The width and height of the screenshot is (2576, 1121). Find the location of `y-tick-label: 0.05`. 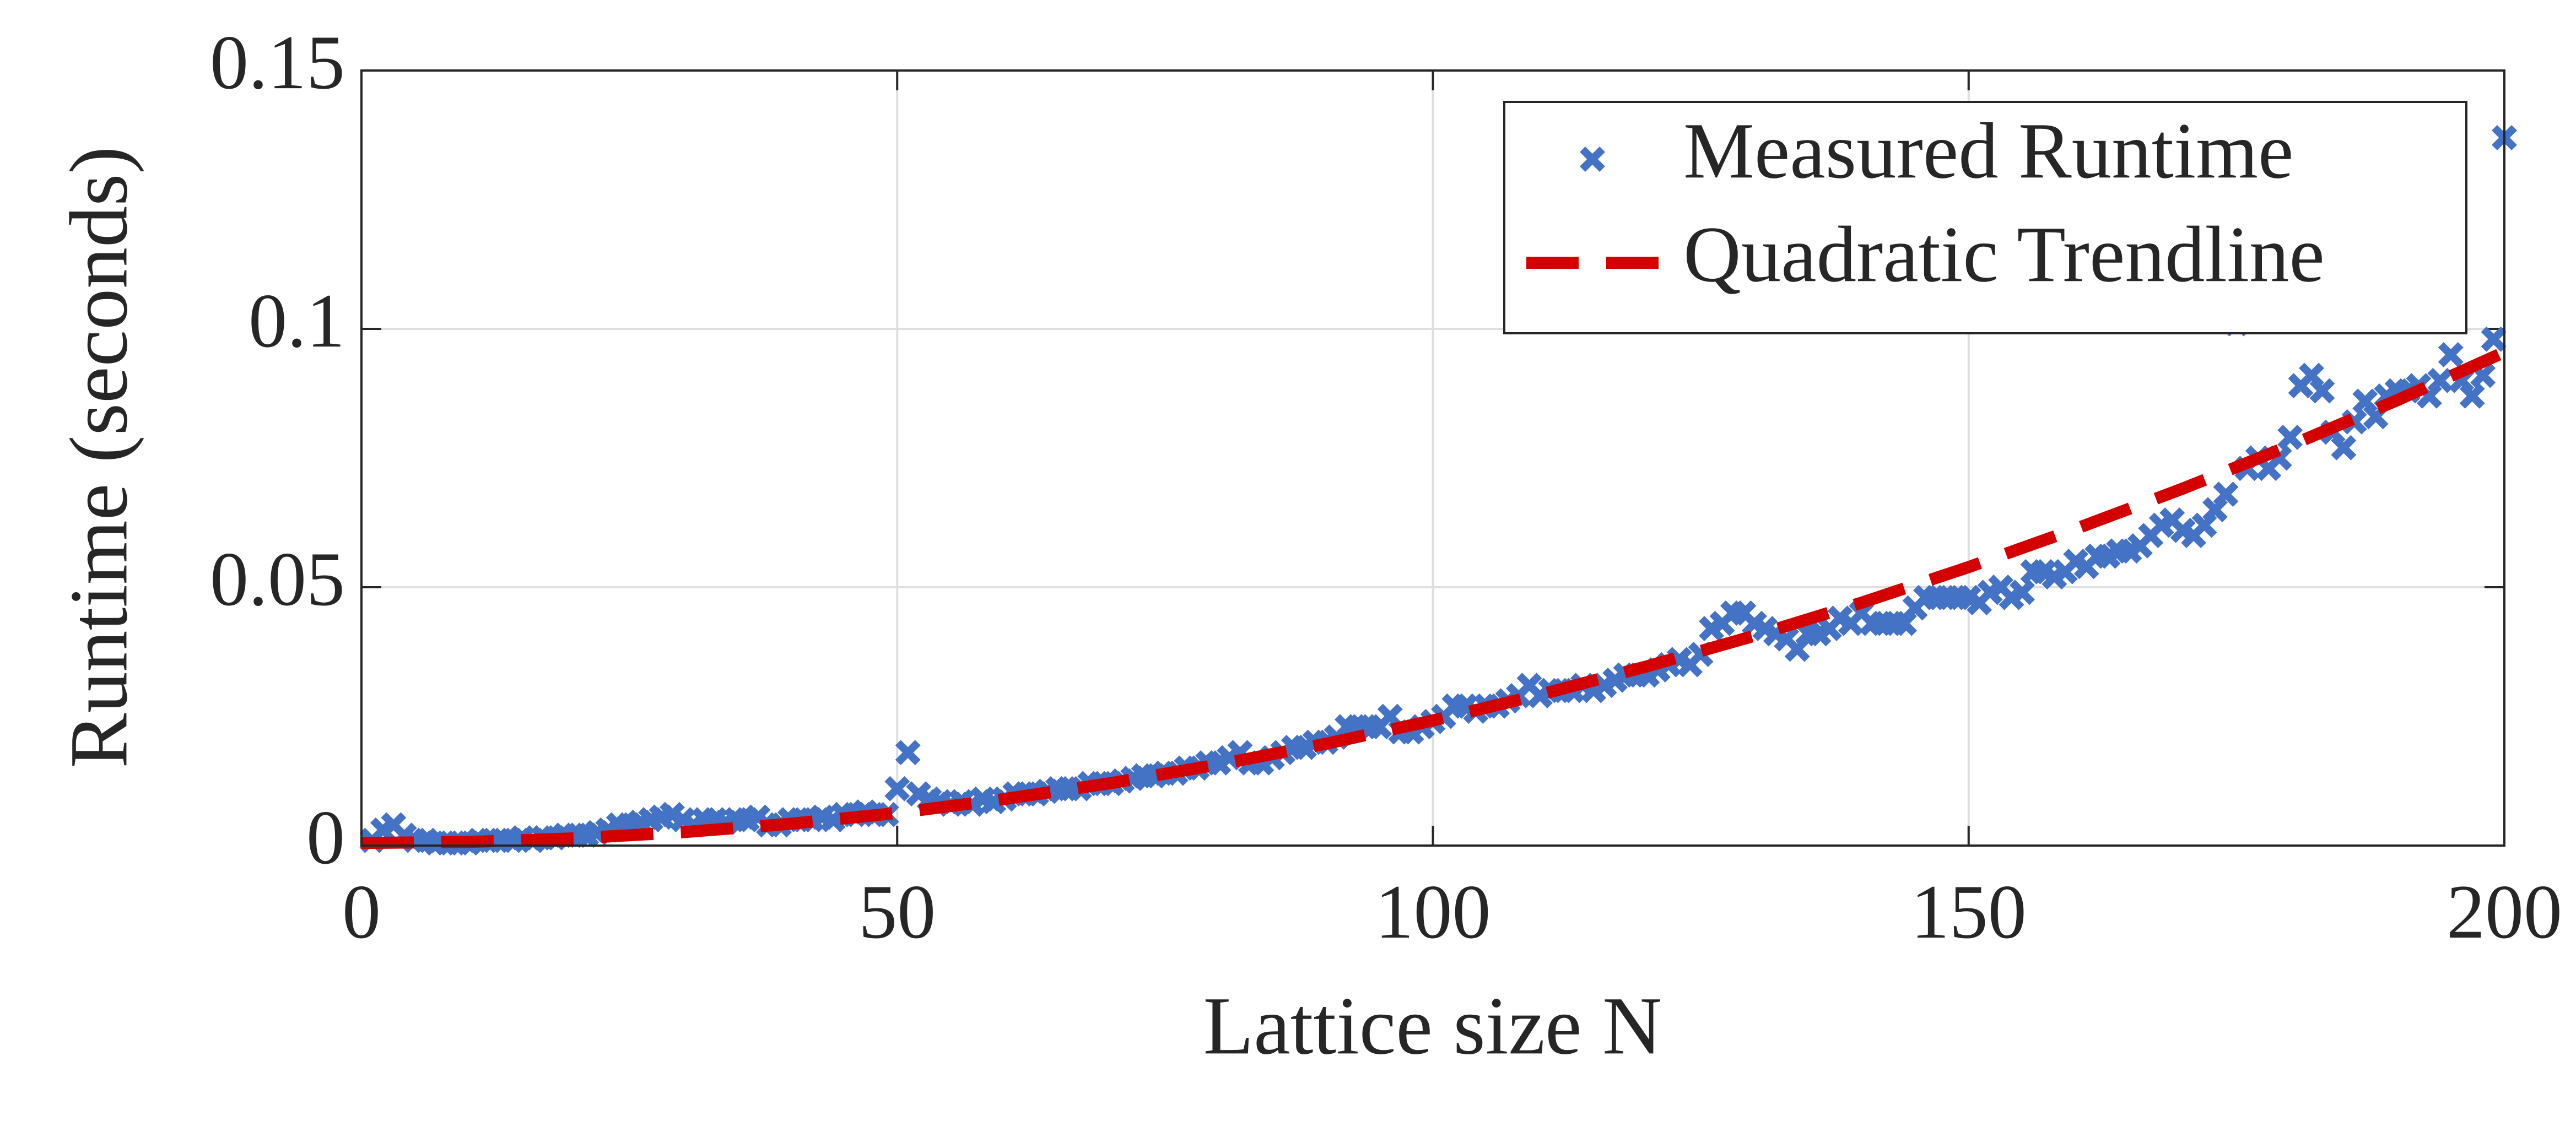

y-tick-label: 0.05 is located at coordinates (277, 579).